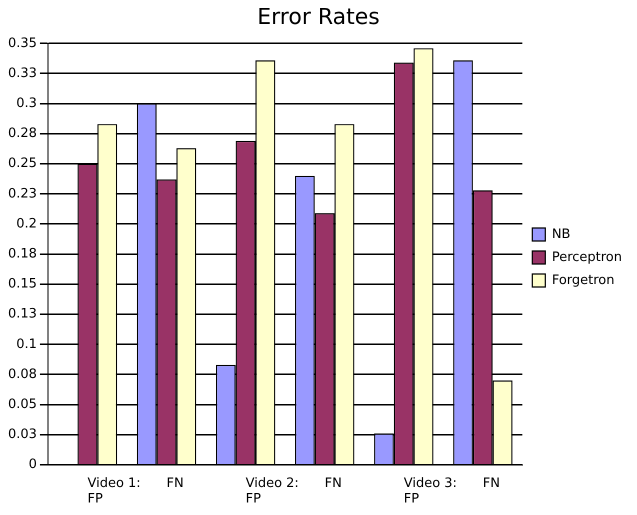 The height and width of the screenshot is (515, 637). Describe the element at coordinates (22, 43) in the screenshot. I see `y-tick-label: 0.35` at that location.